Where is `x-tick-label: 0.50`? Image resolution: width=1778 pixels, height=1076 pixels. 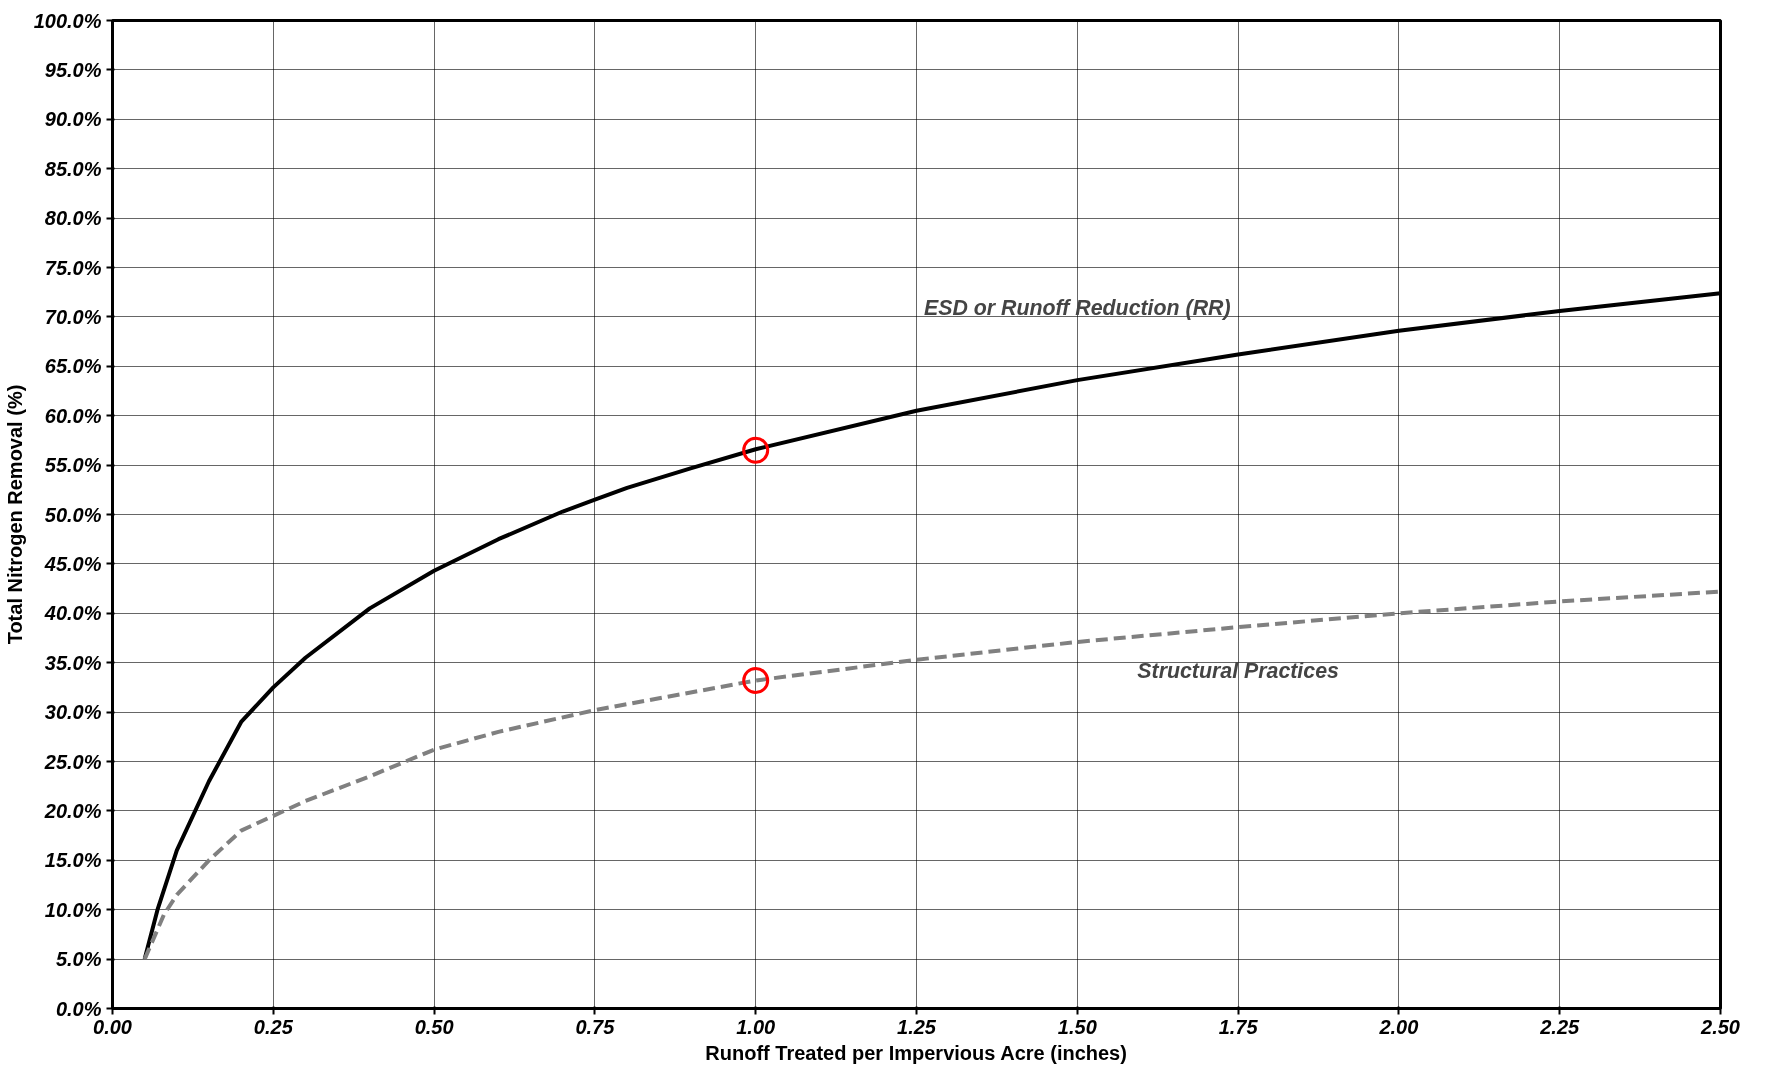
x-tick-label: 0.50 is located at coordinates (434, 1026).